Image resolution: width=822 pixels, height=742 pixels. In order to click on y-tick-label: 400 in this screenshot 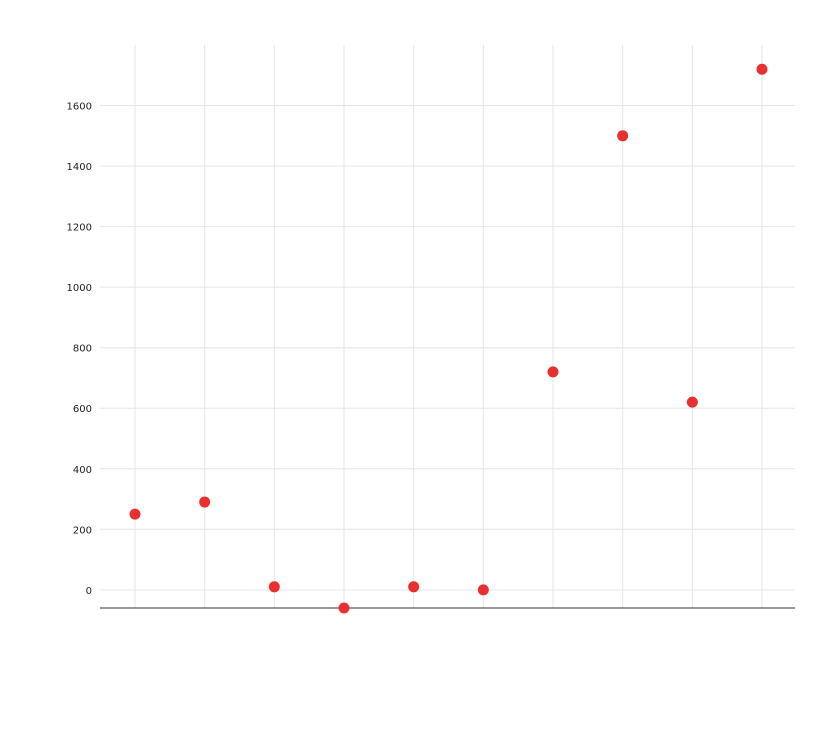, I will do `click(82, 470)`.